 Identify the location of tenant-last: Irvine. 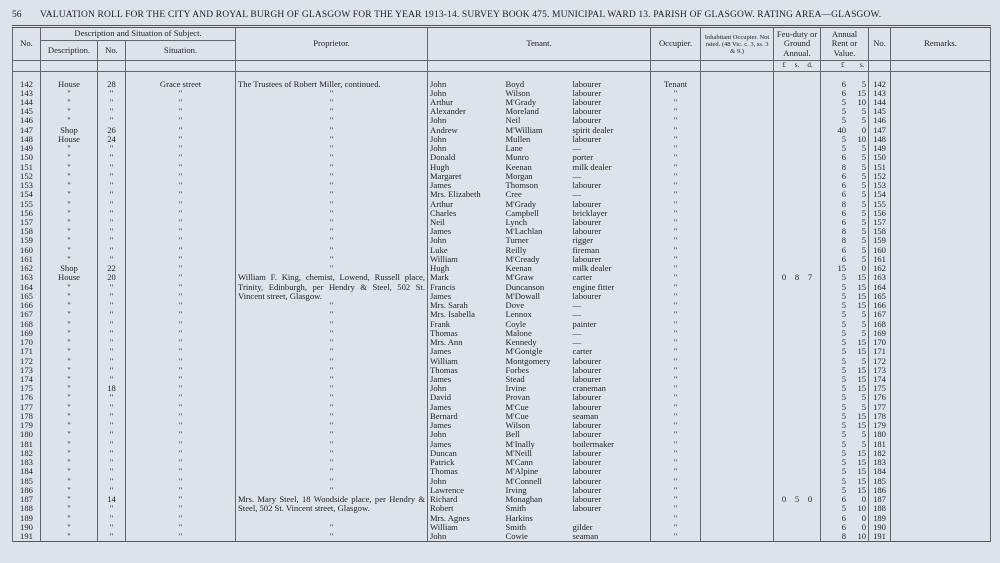
(516, 389).